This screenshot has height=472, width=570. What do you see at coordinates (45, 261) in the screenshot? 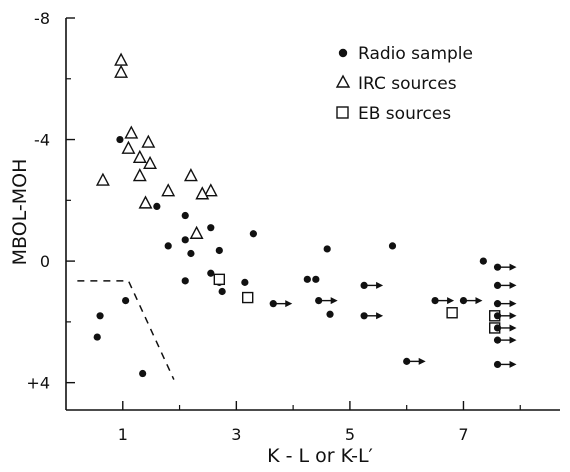
I see `y-tick-label: 0` at bounding box center [45, 261].